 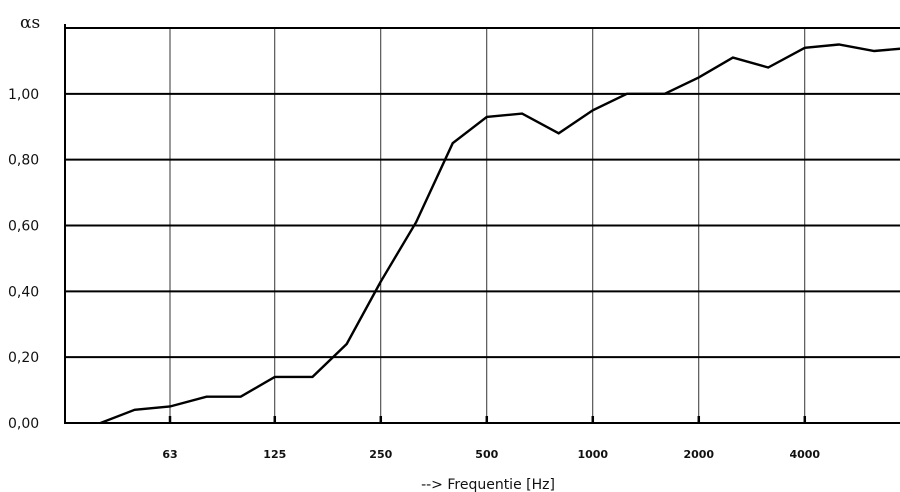 I want to click on y-tick-label: 0,00, so click(x=23, y=424).